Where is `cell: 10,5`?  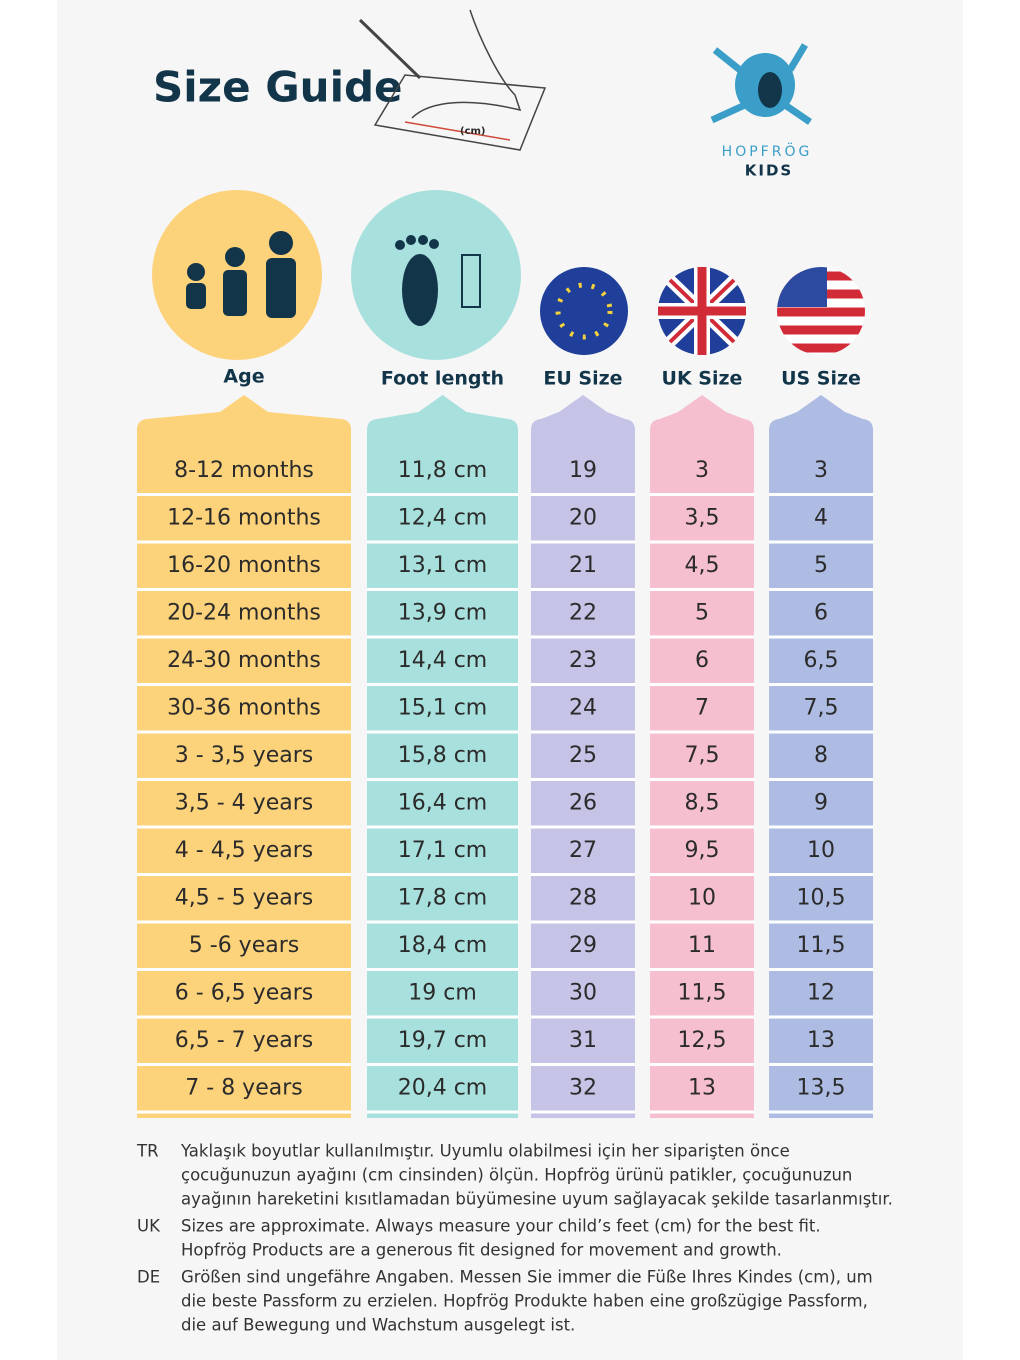 cell: 10,5 is located at coordinates (821, 897).